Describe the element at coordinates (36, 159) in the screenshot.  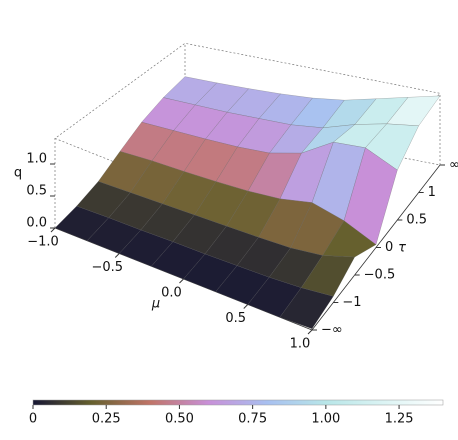
I see `z-tick-label: 1.0` at that location.